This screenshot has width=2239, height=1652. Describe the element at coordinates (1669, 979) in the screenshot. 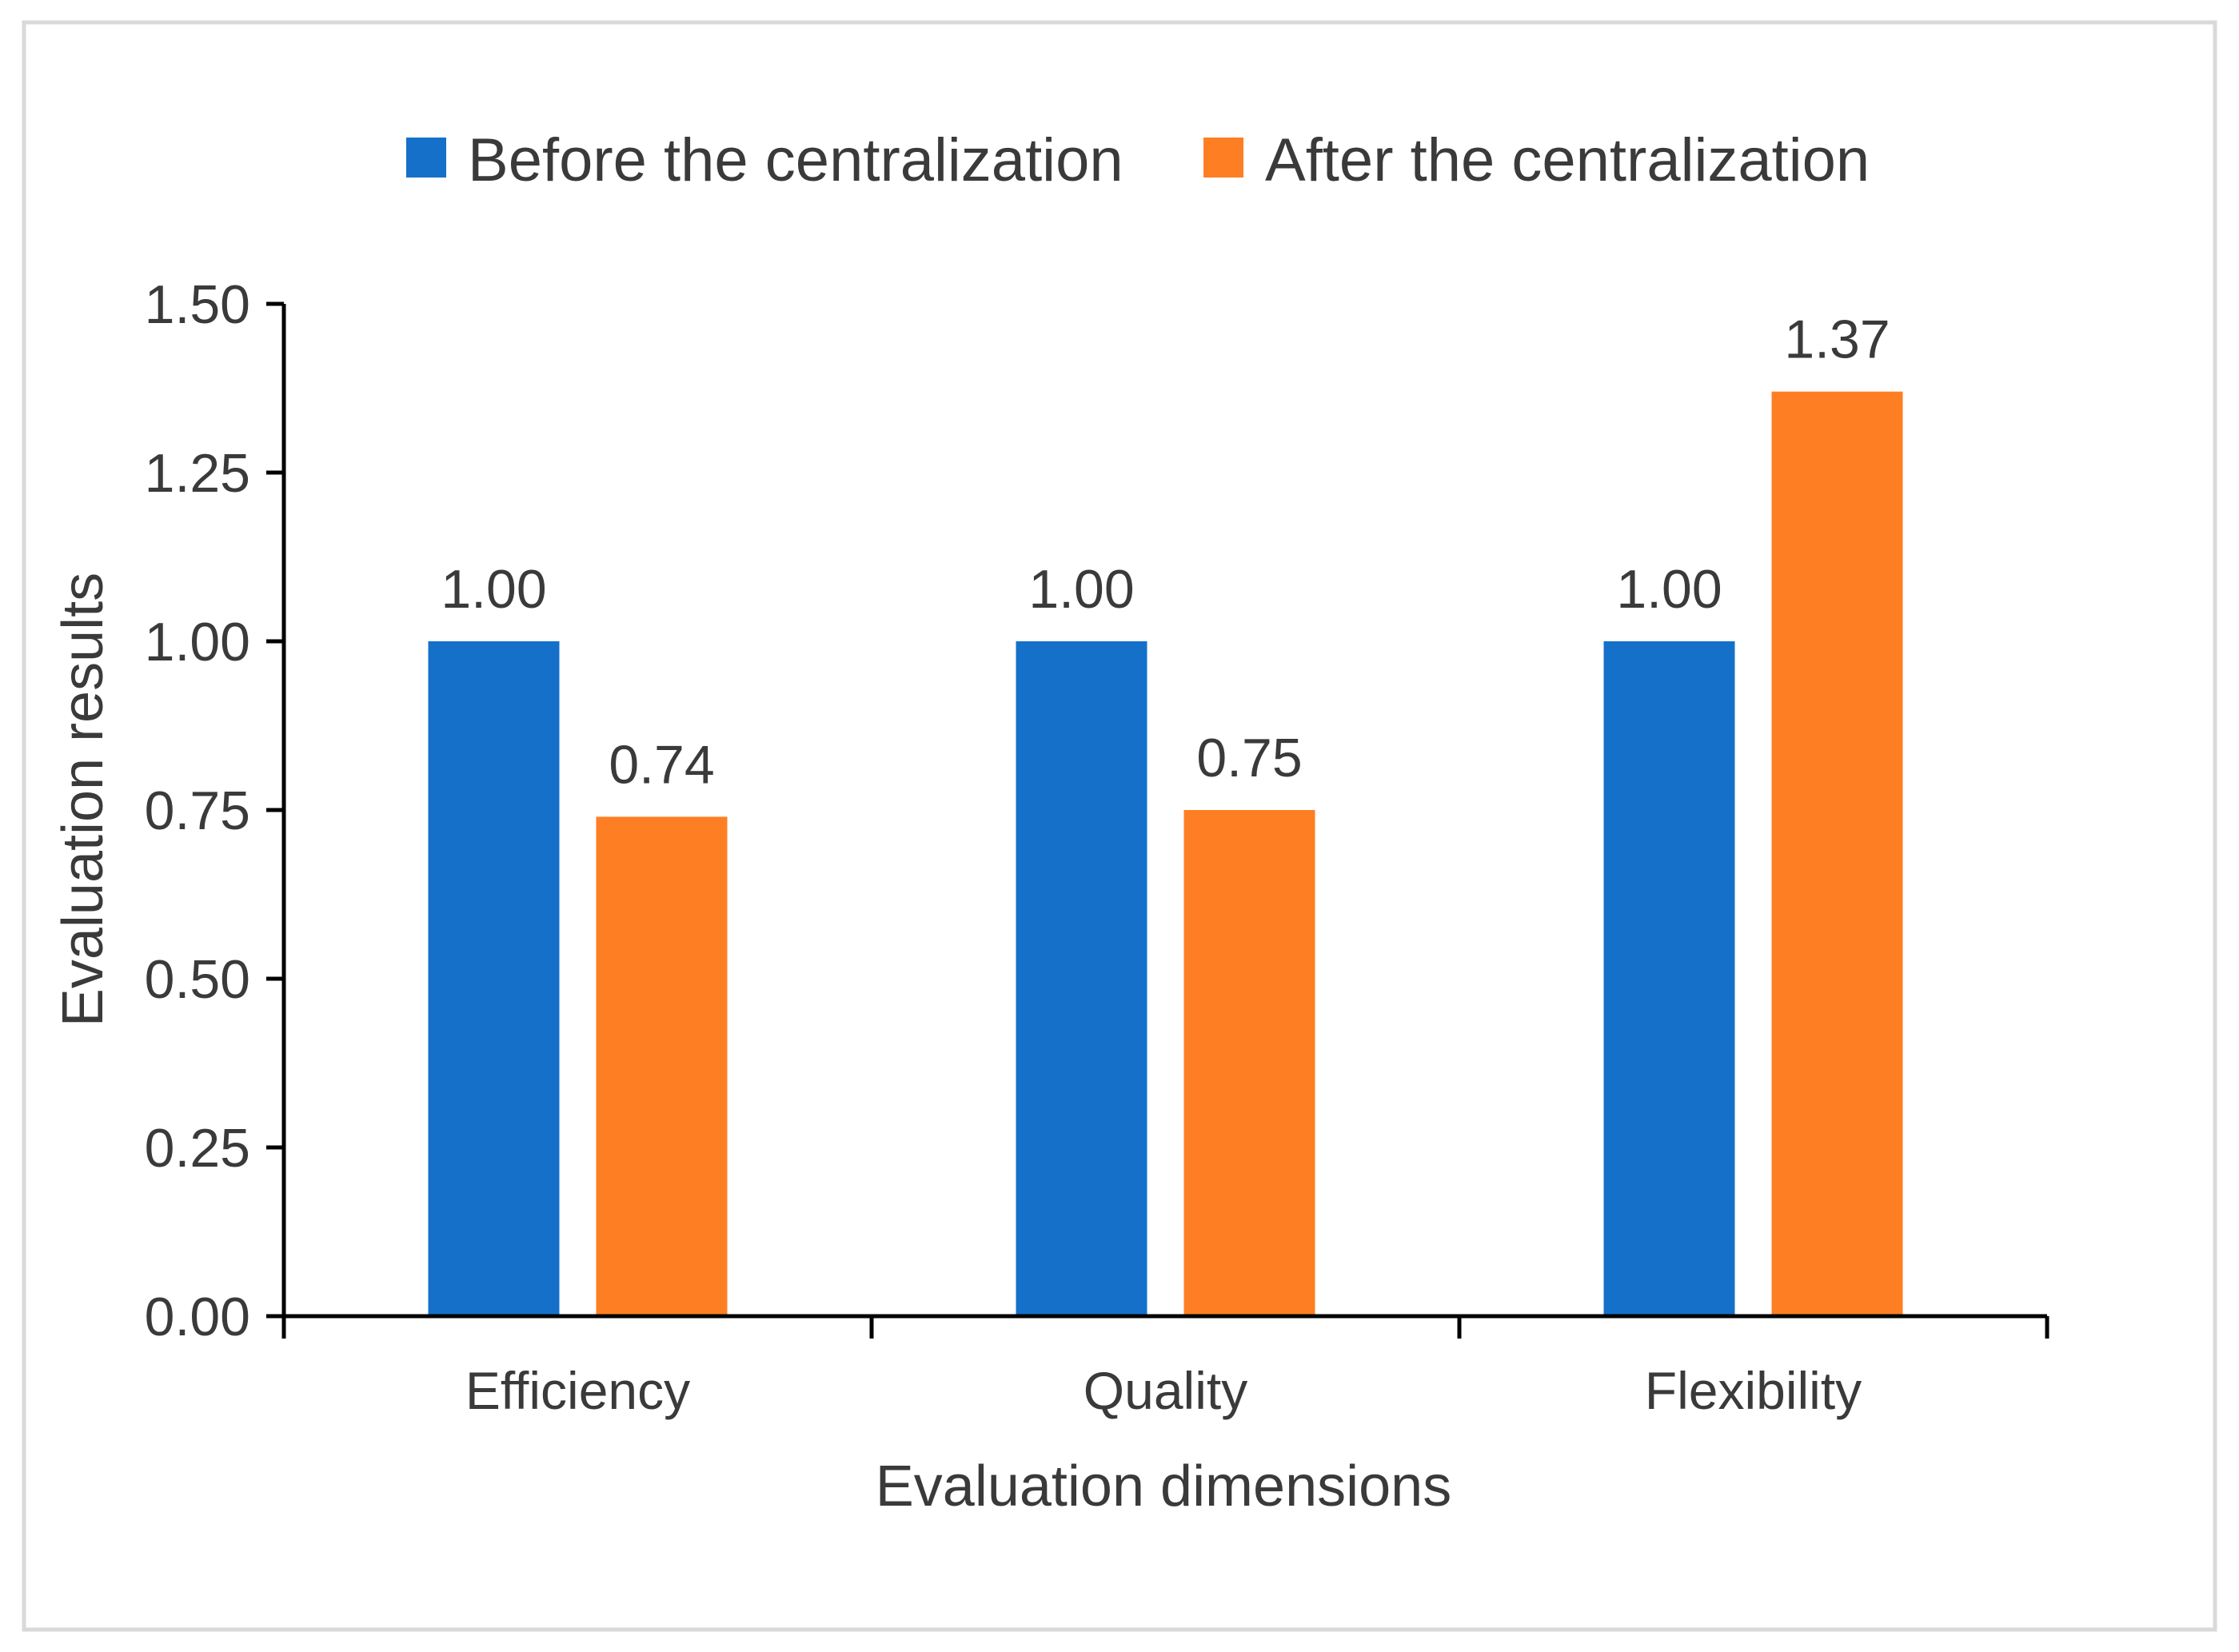

I see `bar-flexibility-before` at that location.